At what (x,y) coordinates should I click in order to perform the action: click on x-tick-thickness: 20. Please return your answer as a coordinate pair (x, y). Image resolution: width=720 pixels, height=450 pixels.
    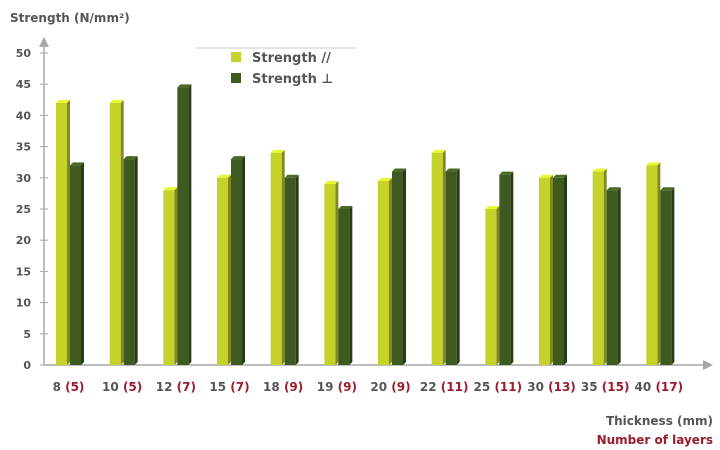
    Looking at the image, I should click on (380, 387).